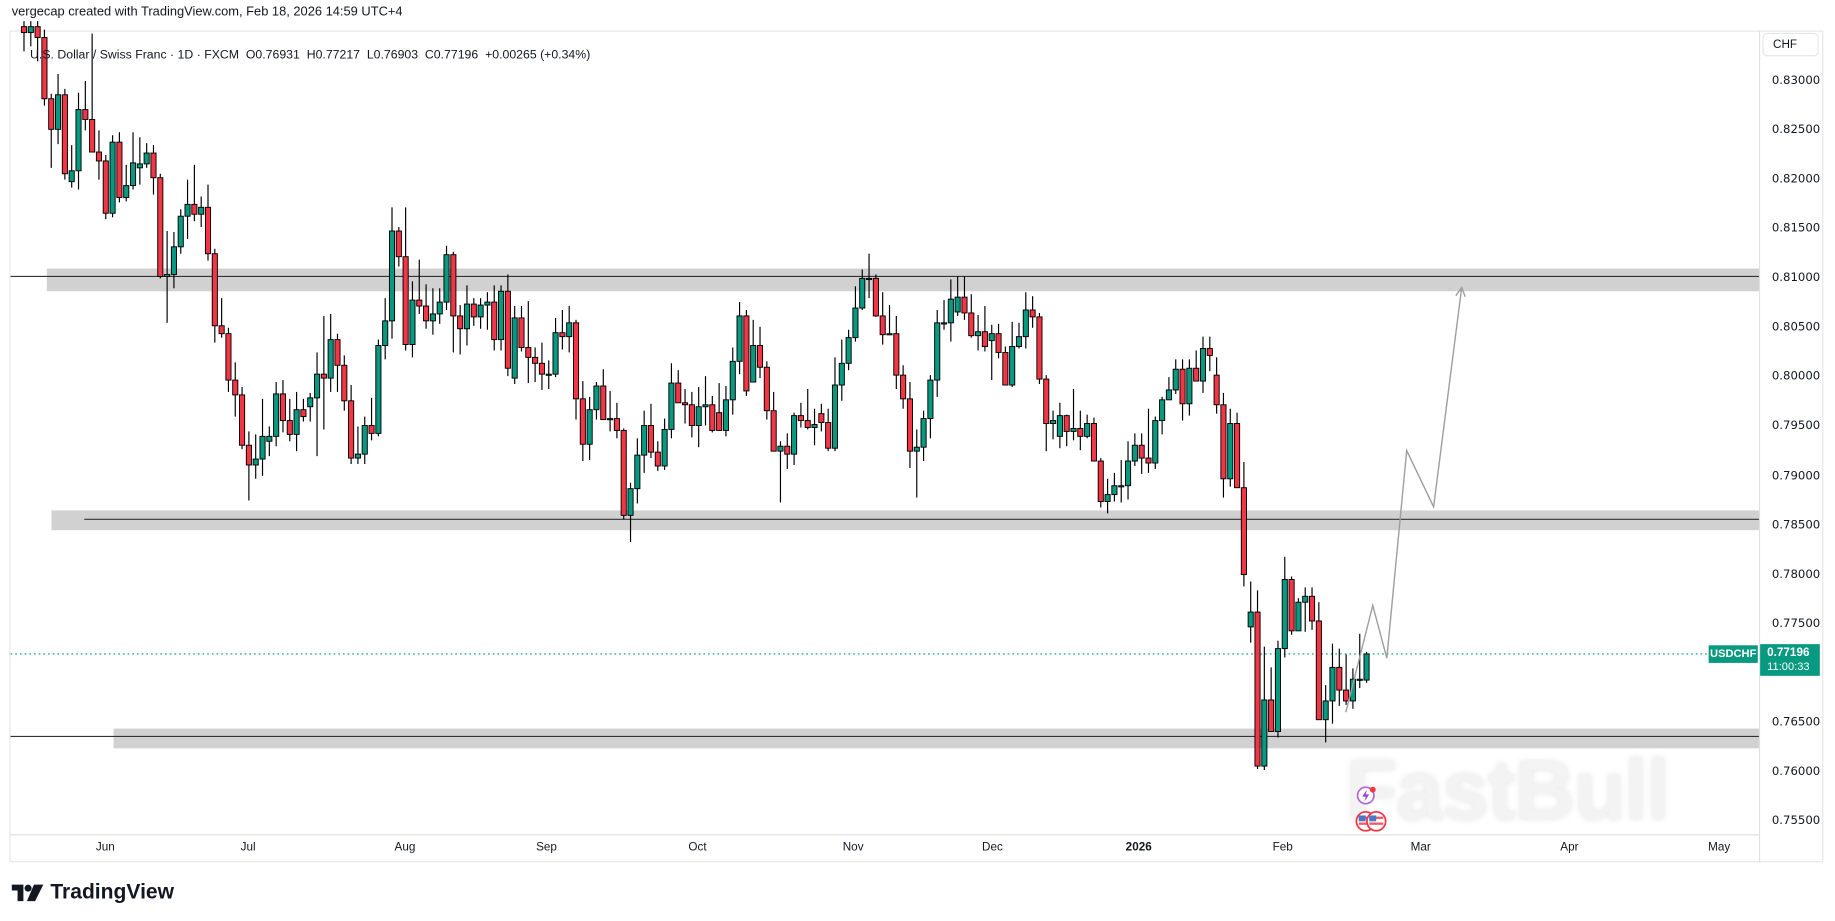 This screenshot has width=1835, height=921. Describe the element at coordinates (451, 55) in the screenshot. I see `legend-close: C0.77196` at that location.